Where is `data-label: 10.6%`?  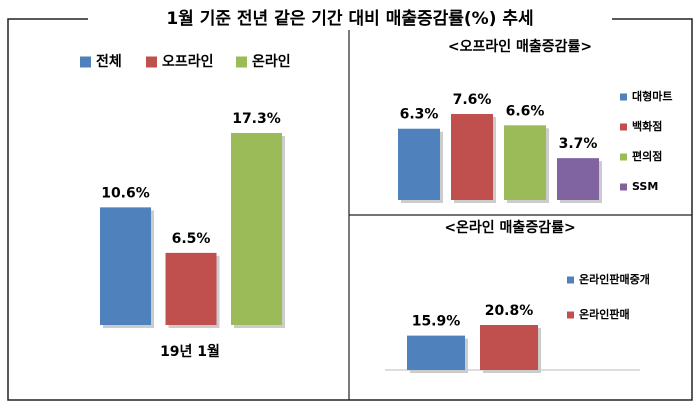 data-label: 10.6% is located at coordinates (125, 193).